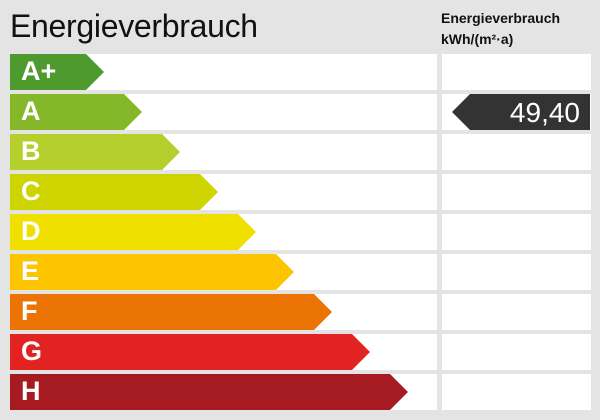  What do you see at coordinates (500, 29) in the screenshot?
I see `column-header: Energieverbrauch kWh/(m²·a)` at bounding box center [500, 29].